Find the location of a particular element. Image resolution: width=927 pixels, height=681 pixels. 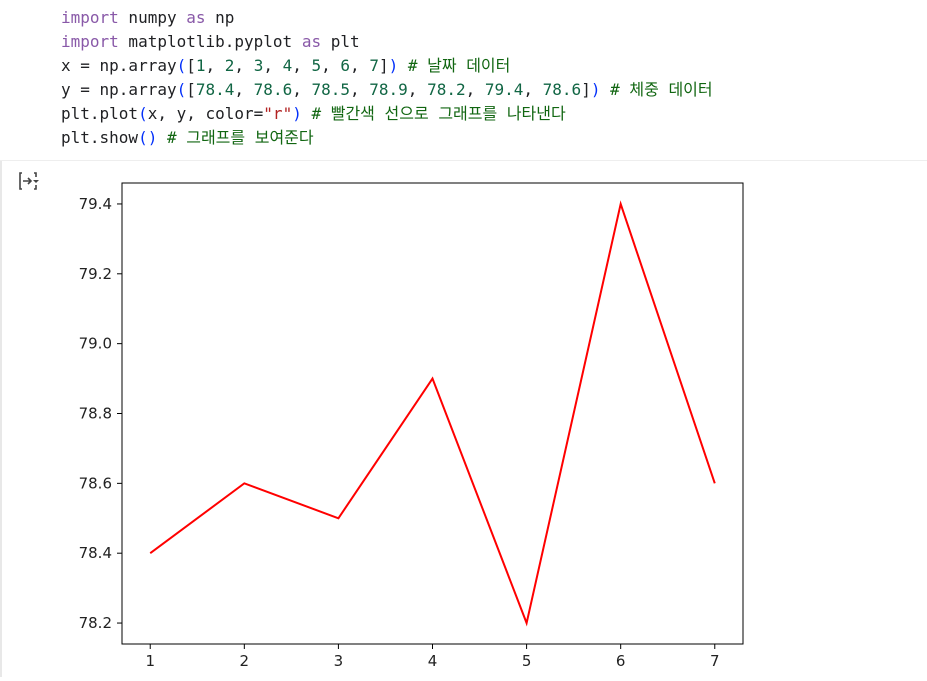

code-line: plt.show() # 그래프를 보여준다 is located at coordinates (387, 138).